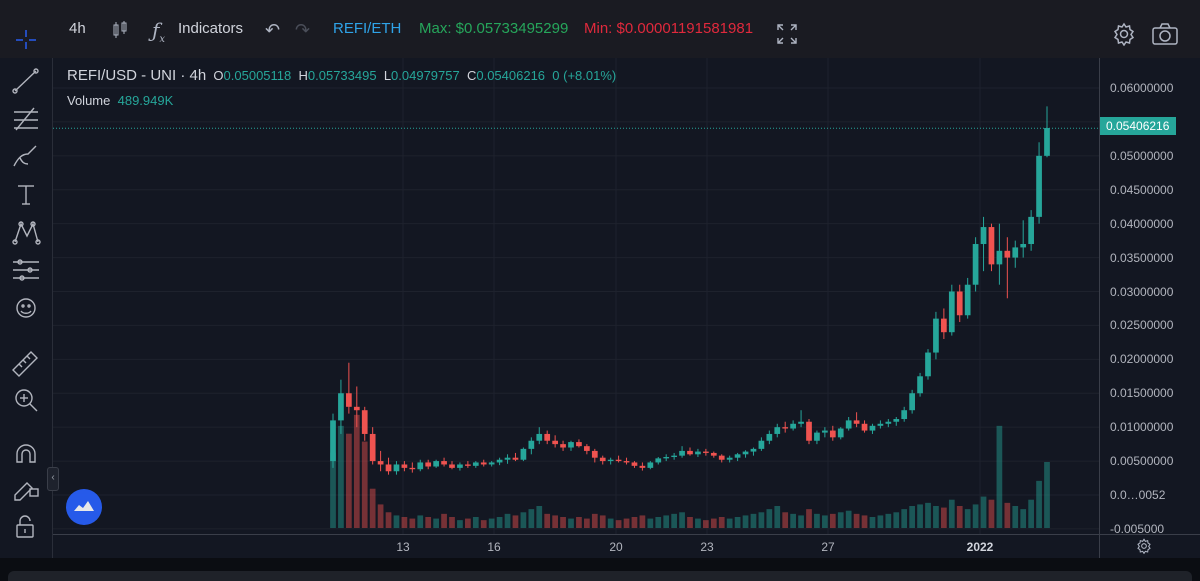 The width and height of the screenshot is (1200, 581). What do you see at coordinates (828, 547) in the screenshot?
I see `time-tick-label: 27` at bounding box center [828, 547].